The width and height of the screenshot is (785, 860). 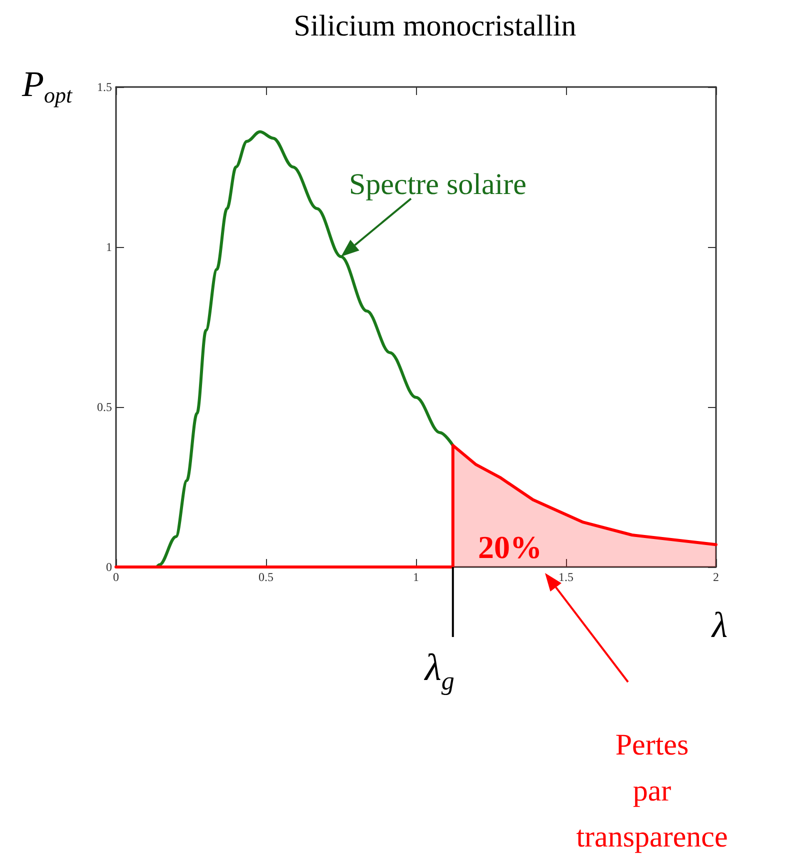 I want to click on x-tick-label: 1, so click(x=416, y=577).